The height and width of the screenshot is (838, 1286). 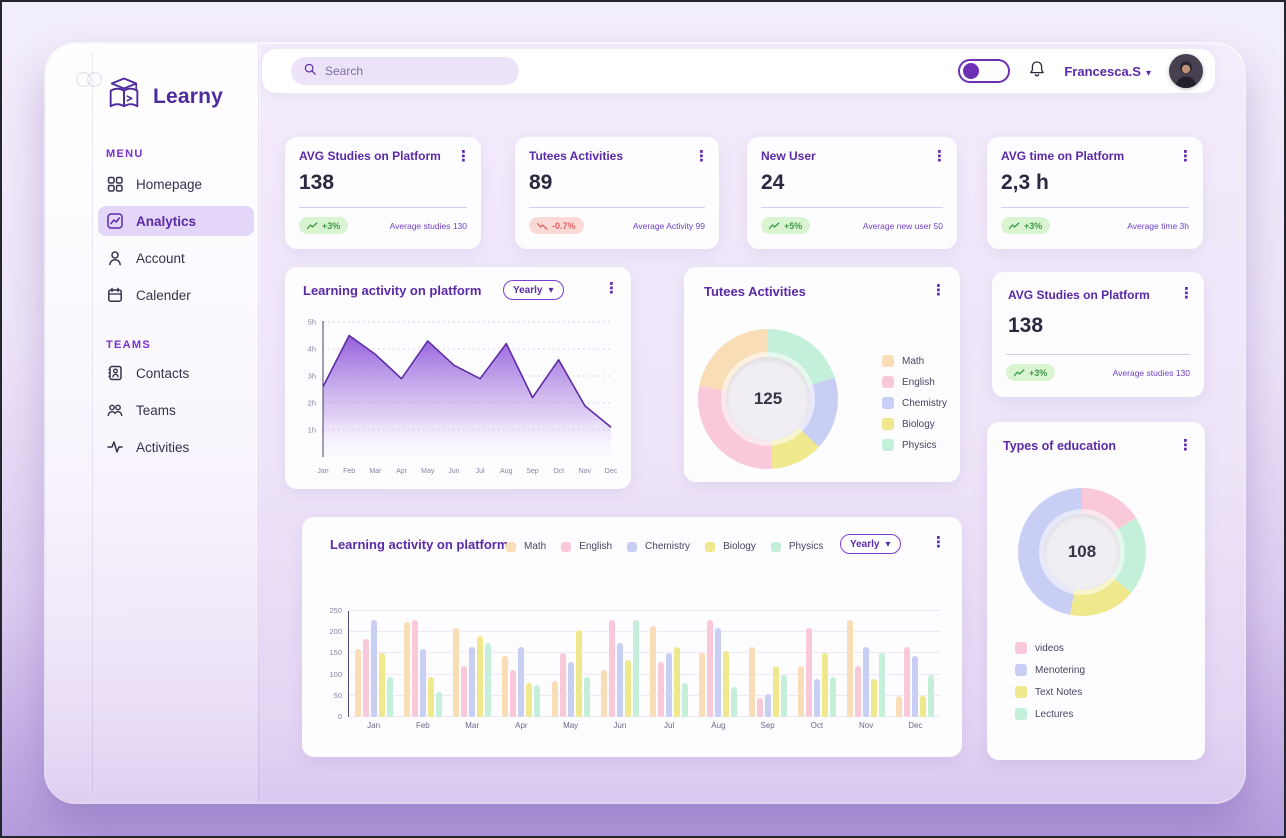 What do you see at coordinates (535, 546) in the screenshot?
I see `legend-label: Math` at bounding box center [535, 546].